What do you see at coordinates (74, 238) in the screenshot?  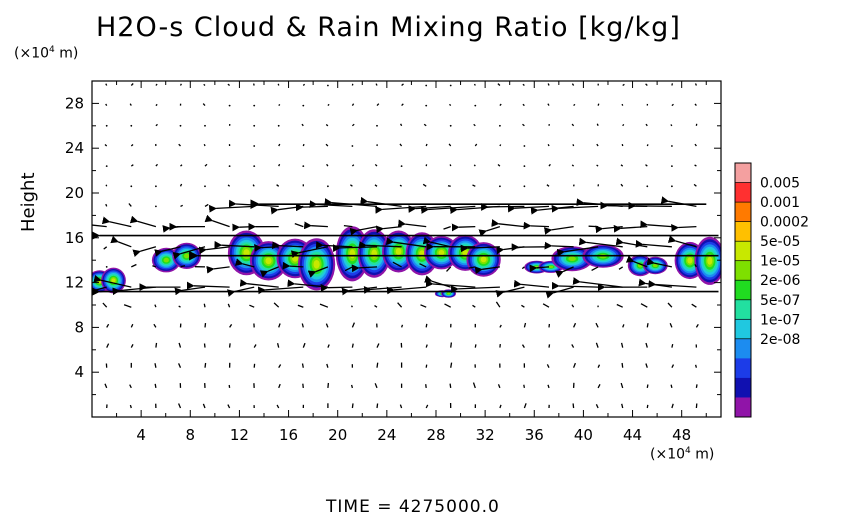 I see `y-tick-label: 16` at bounding box center [74, 238].